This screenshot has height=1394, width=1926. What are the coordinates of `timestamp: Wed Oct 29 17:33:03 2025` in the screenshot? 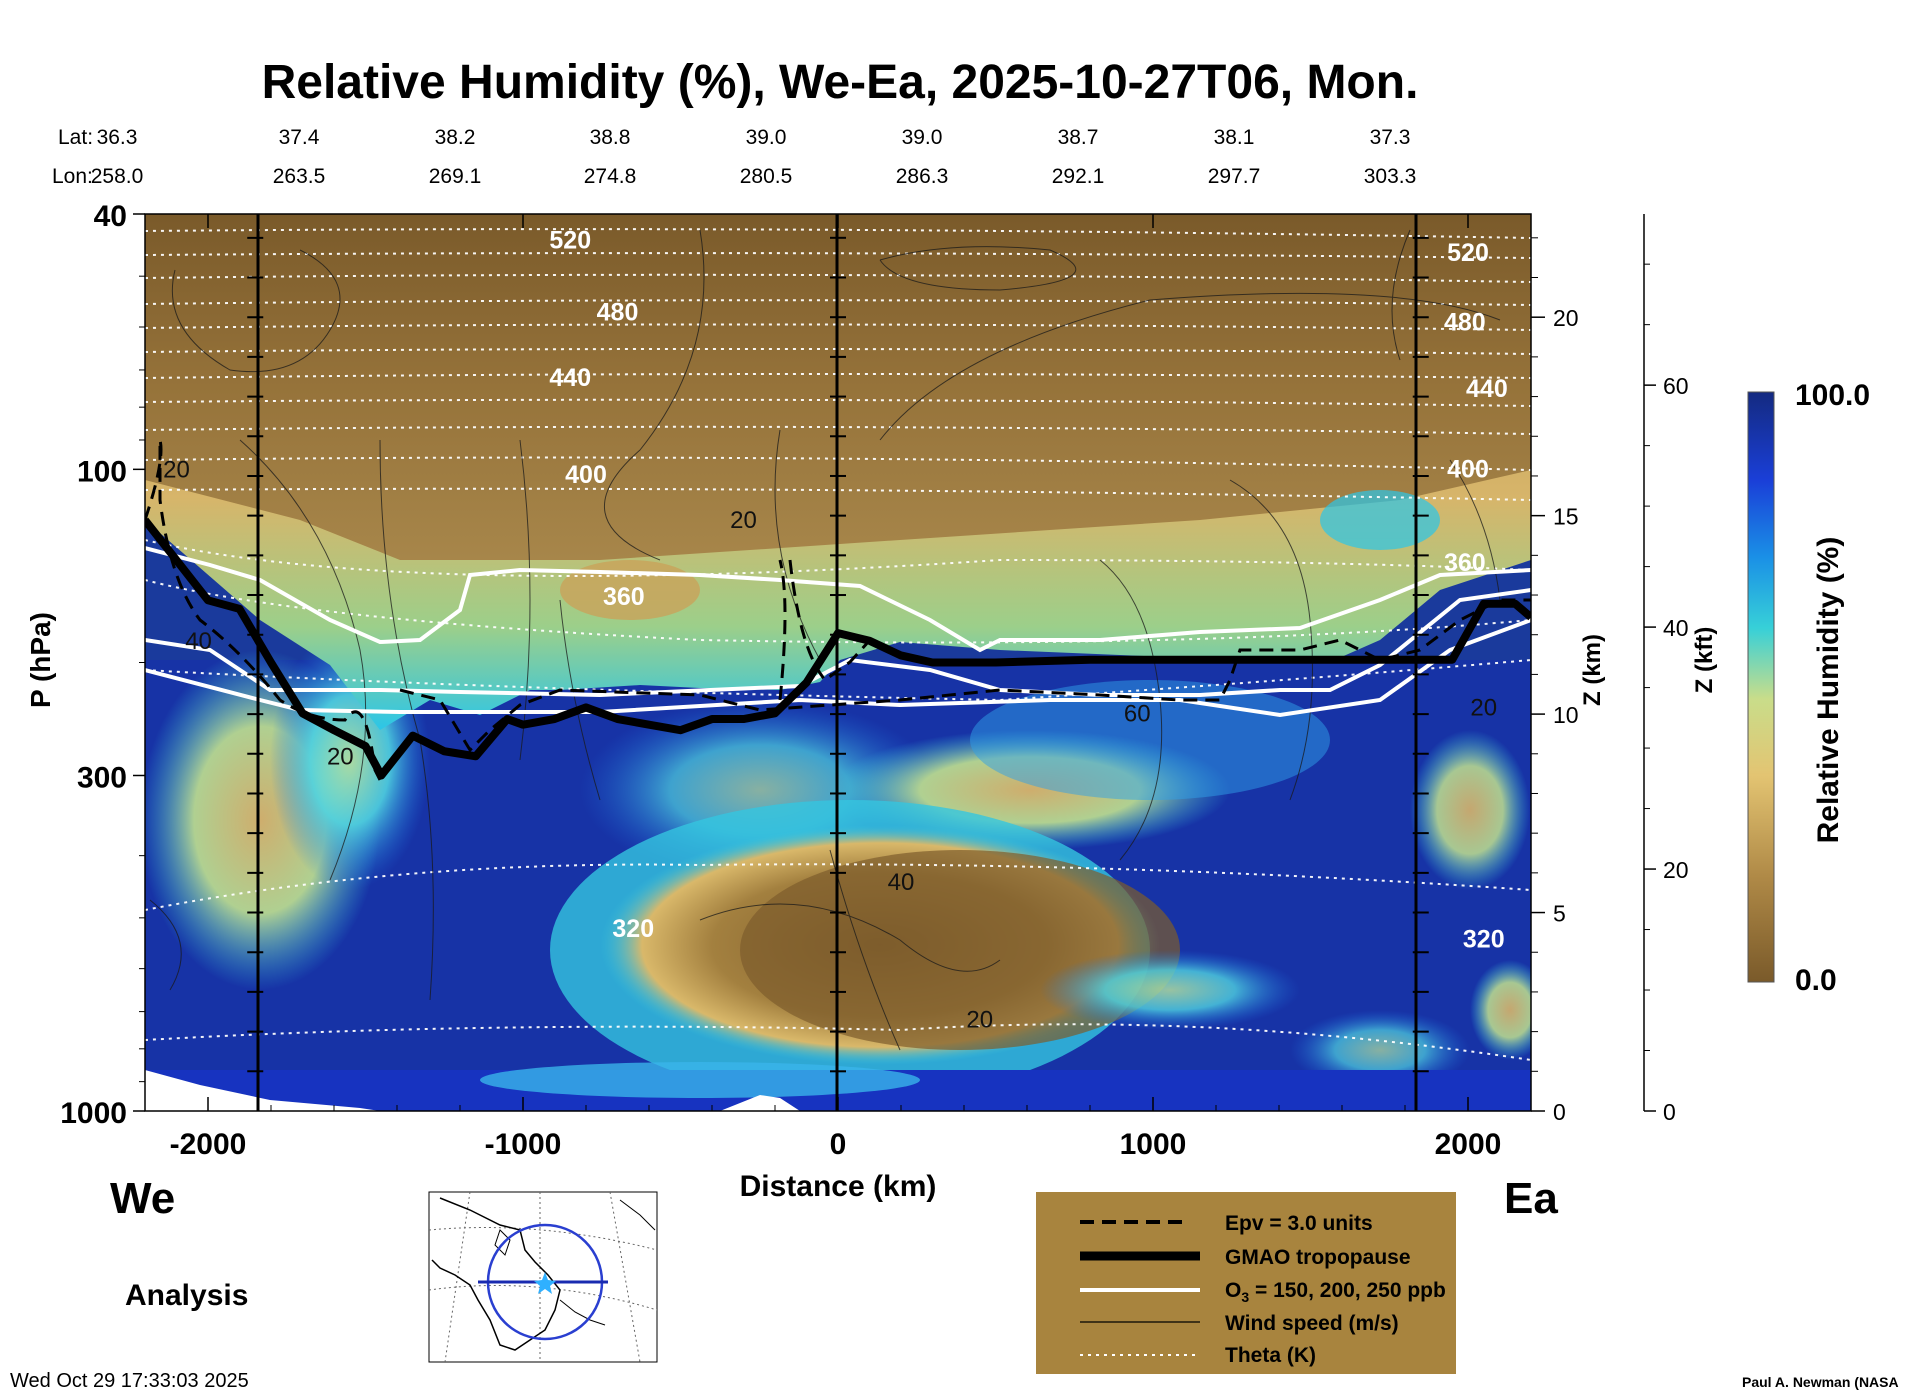 It's located at (129, 1381).